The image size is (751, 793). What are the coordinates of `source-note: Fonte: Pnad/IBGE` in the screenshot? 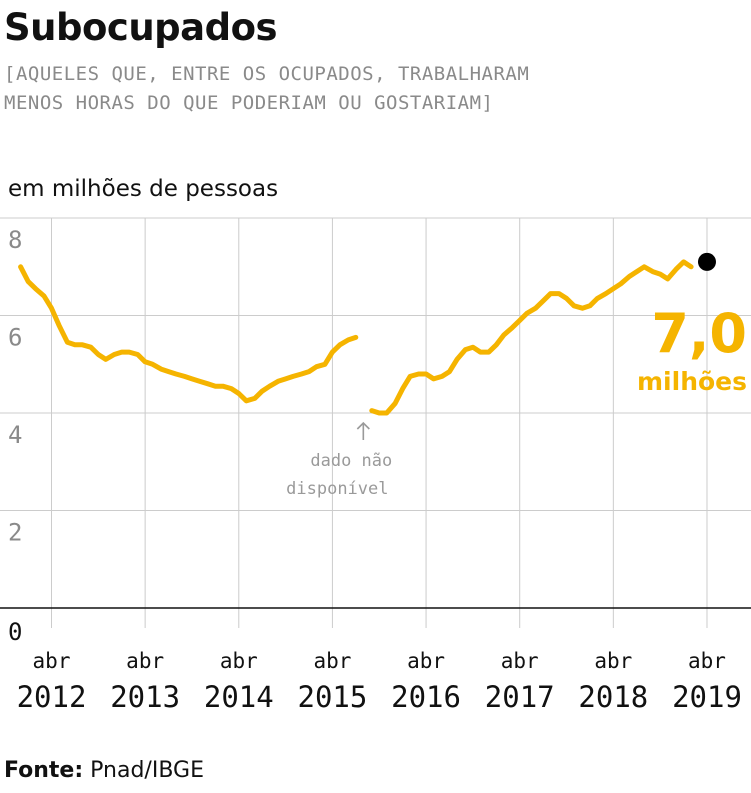 It's located at (104, 770).